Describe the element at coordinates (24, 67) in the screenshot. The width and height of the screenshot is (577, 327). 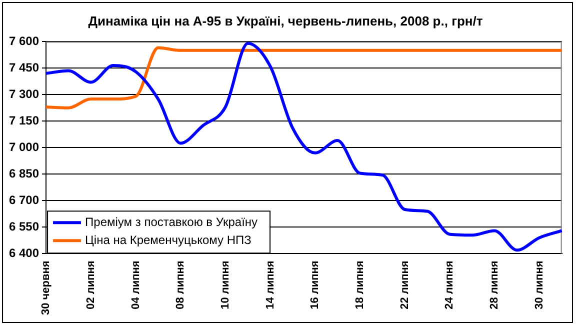
I see `y-tick-label: 7 450` at that location.